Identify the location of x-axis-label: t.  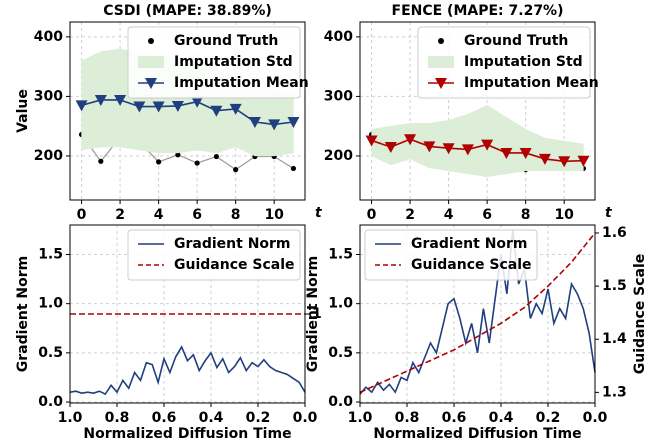
(609, 213).